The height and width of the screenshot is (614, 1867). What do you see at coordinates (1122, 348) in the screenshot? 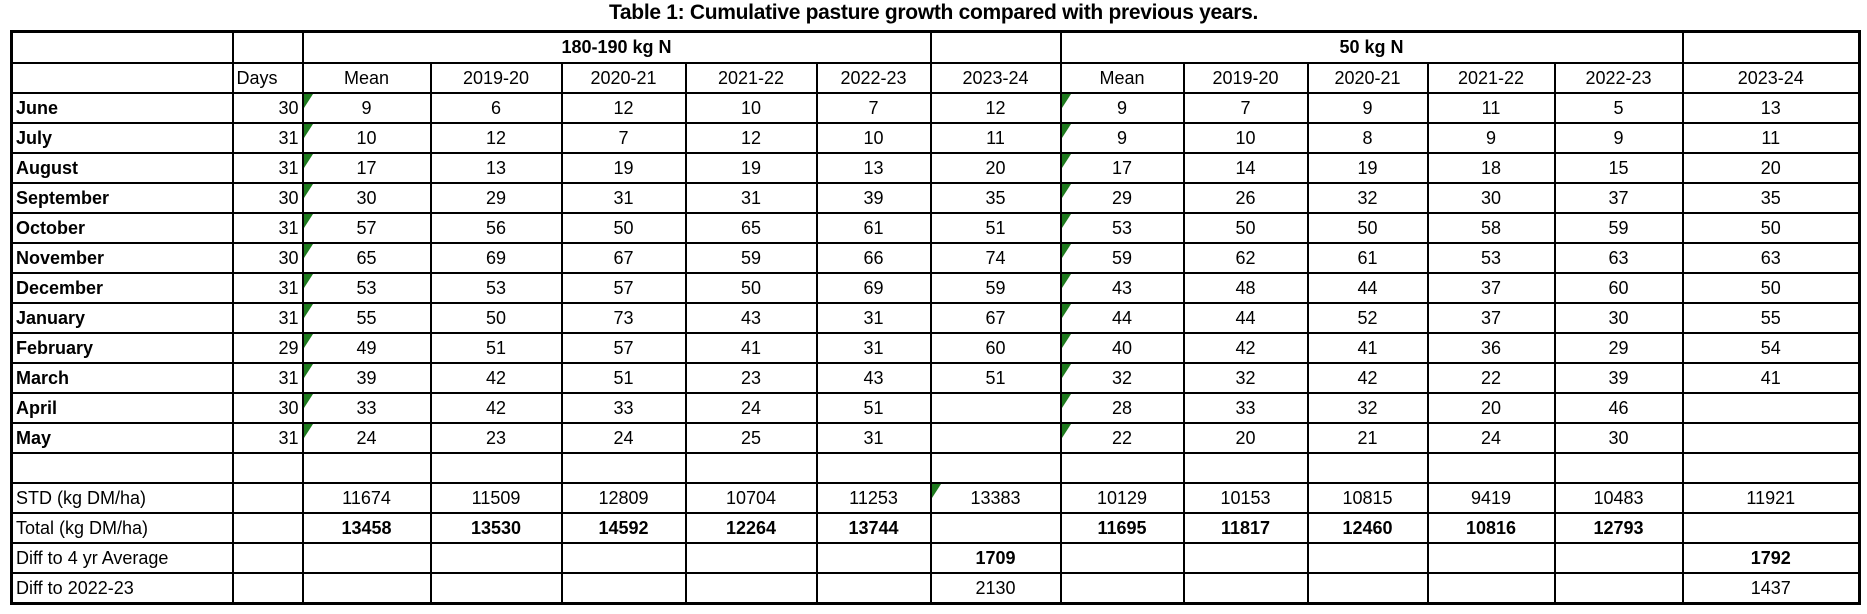
I see `value-cell: 40` at bounding box center [1122, 348].